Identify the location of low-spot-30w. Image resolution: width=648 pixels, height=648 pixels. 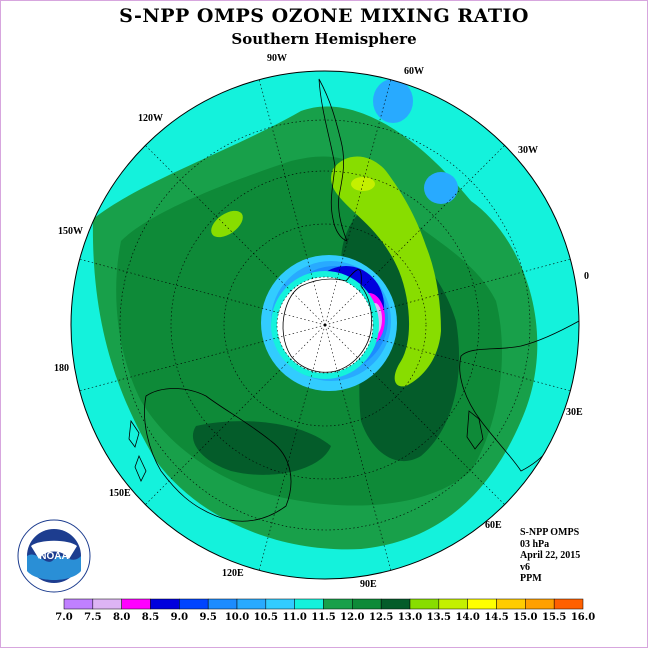
(441, 188).